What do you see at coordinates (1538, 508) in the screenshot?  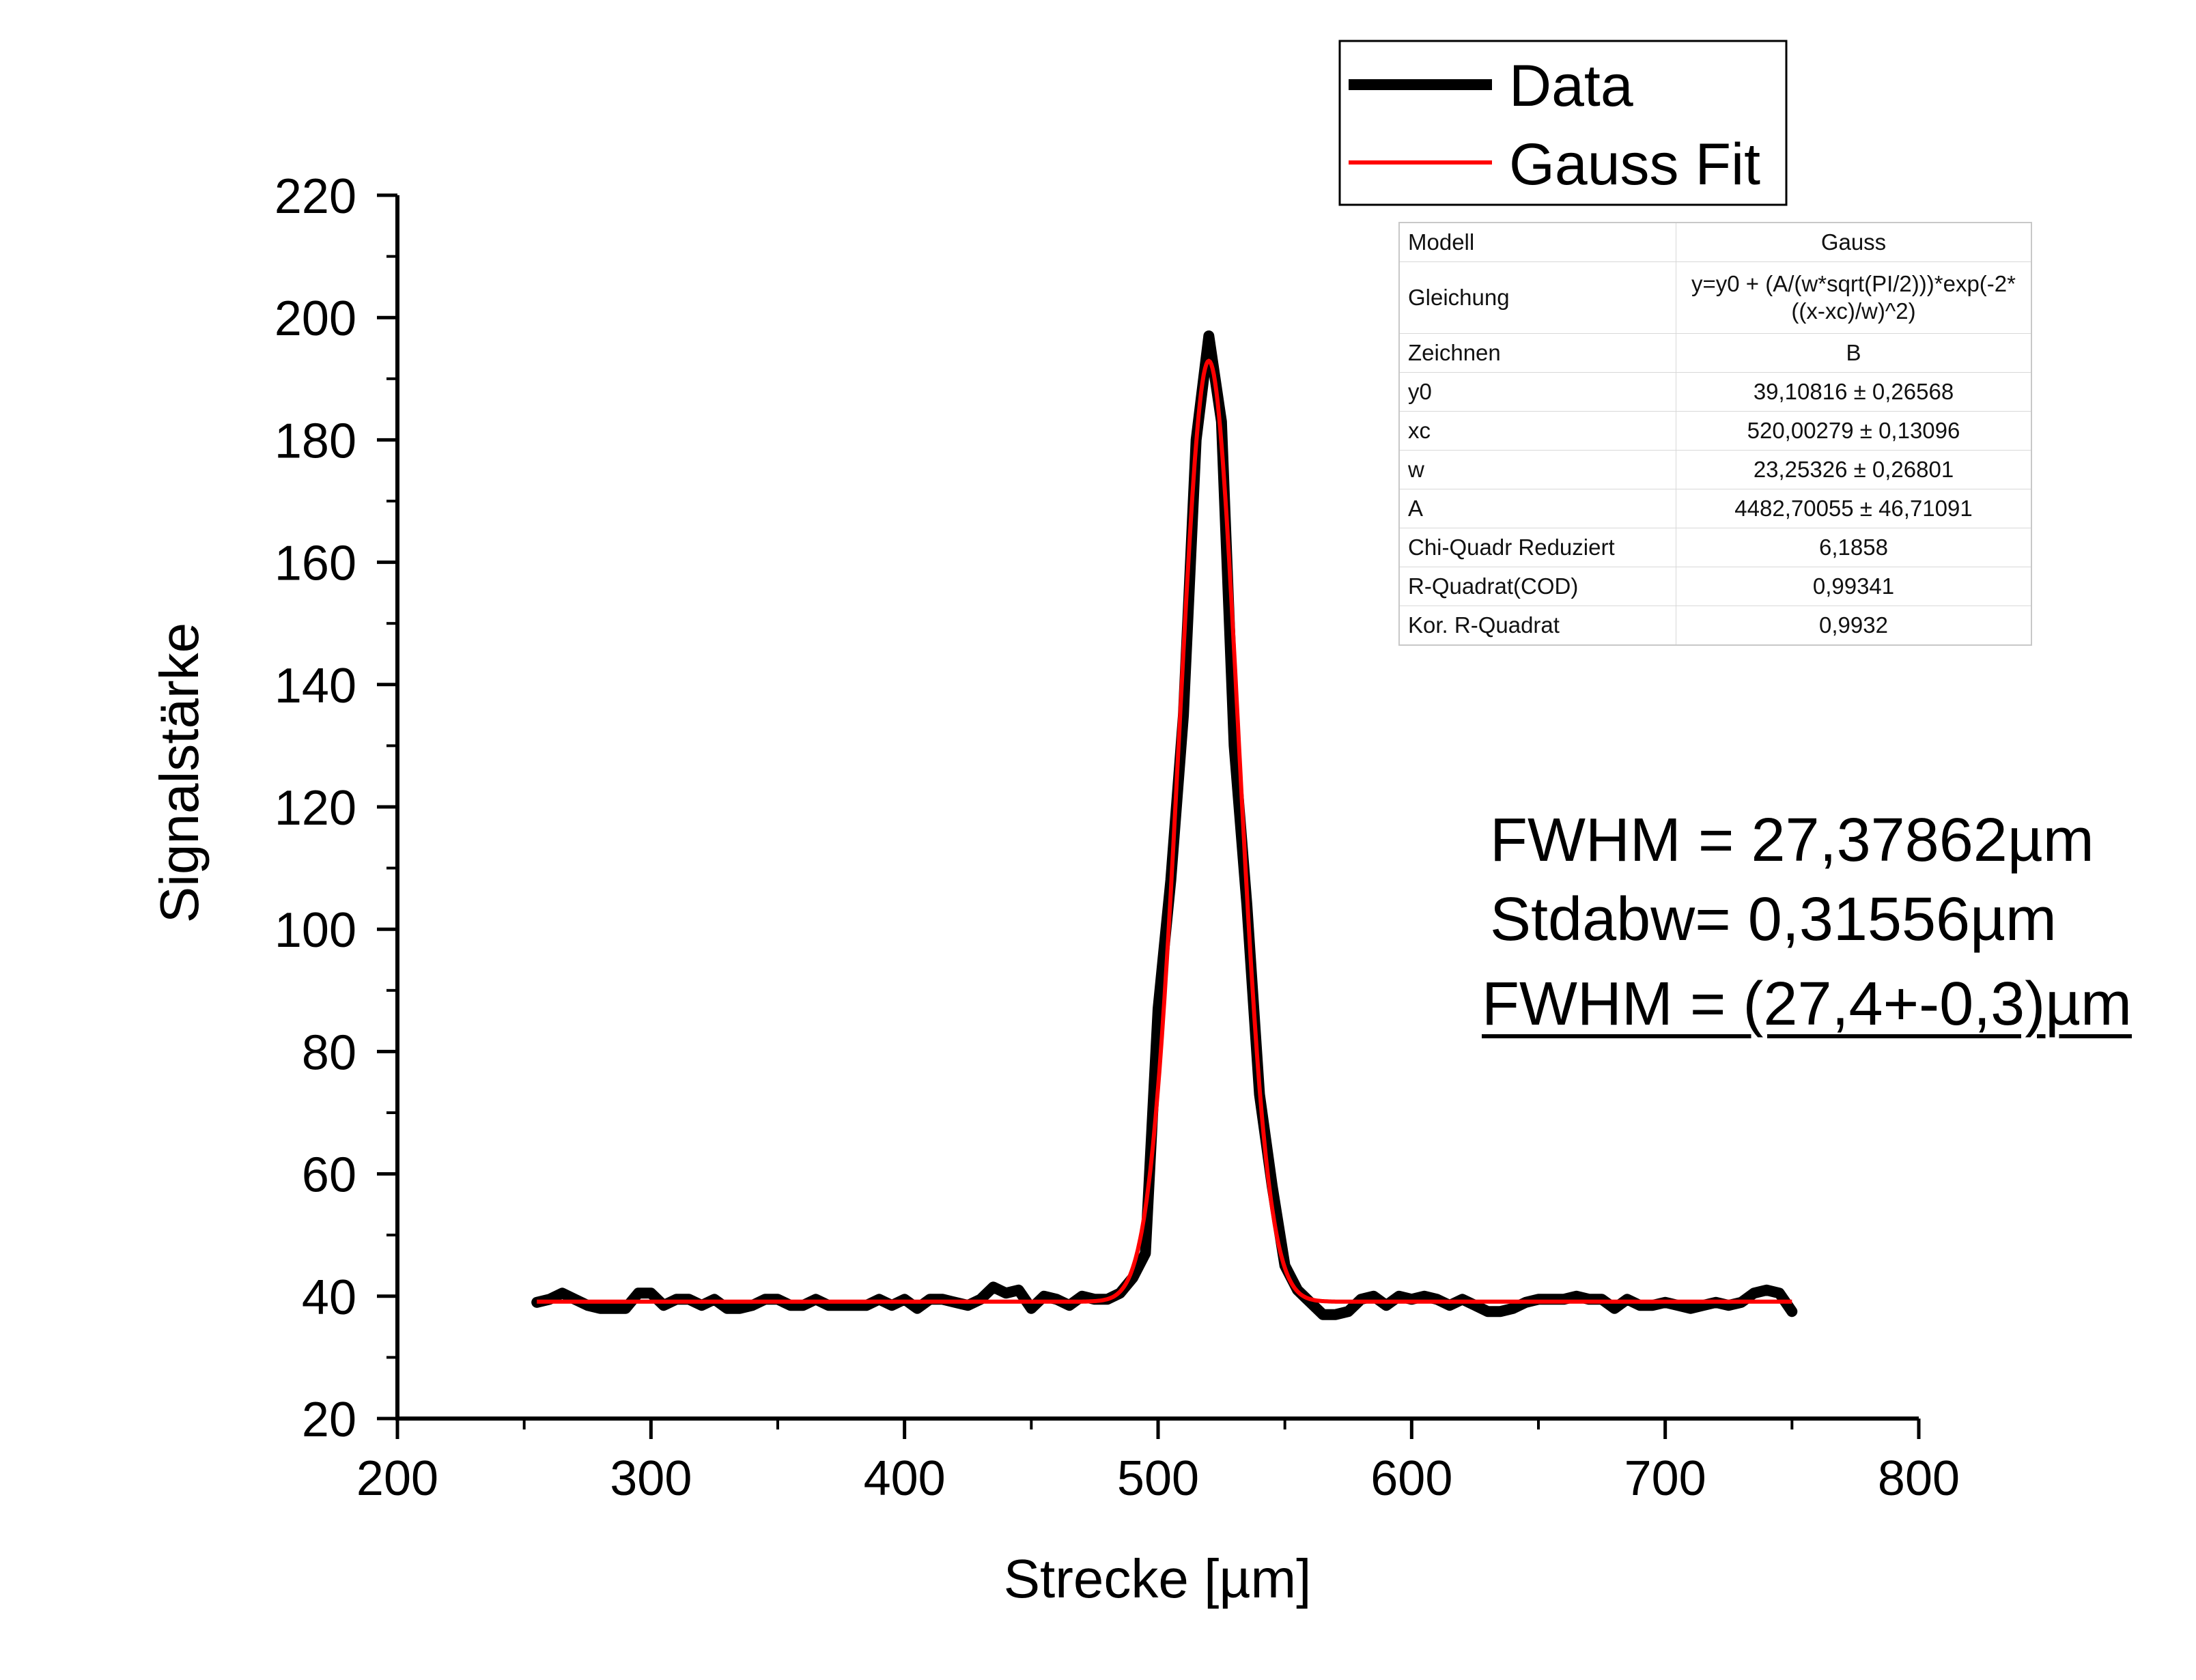 I see `row-label: A` at bounding box center [1538, 508].